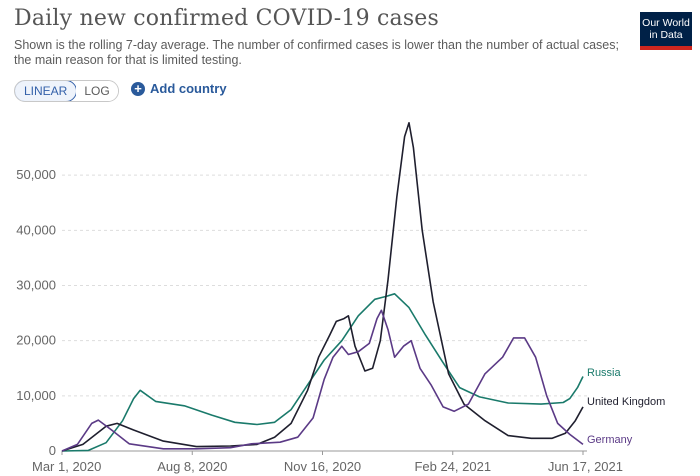  Describe the element at coordinates (36, 229) in the screenshot. I see `y-tick-label: 40,000` at that location.